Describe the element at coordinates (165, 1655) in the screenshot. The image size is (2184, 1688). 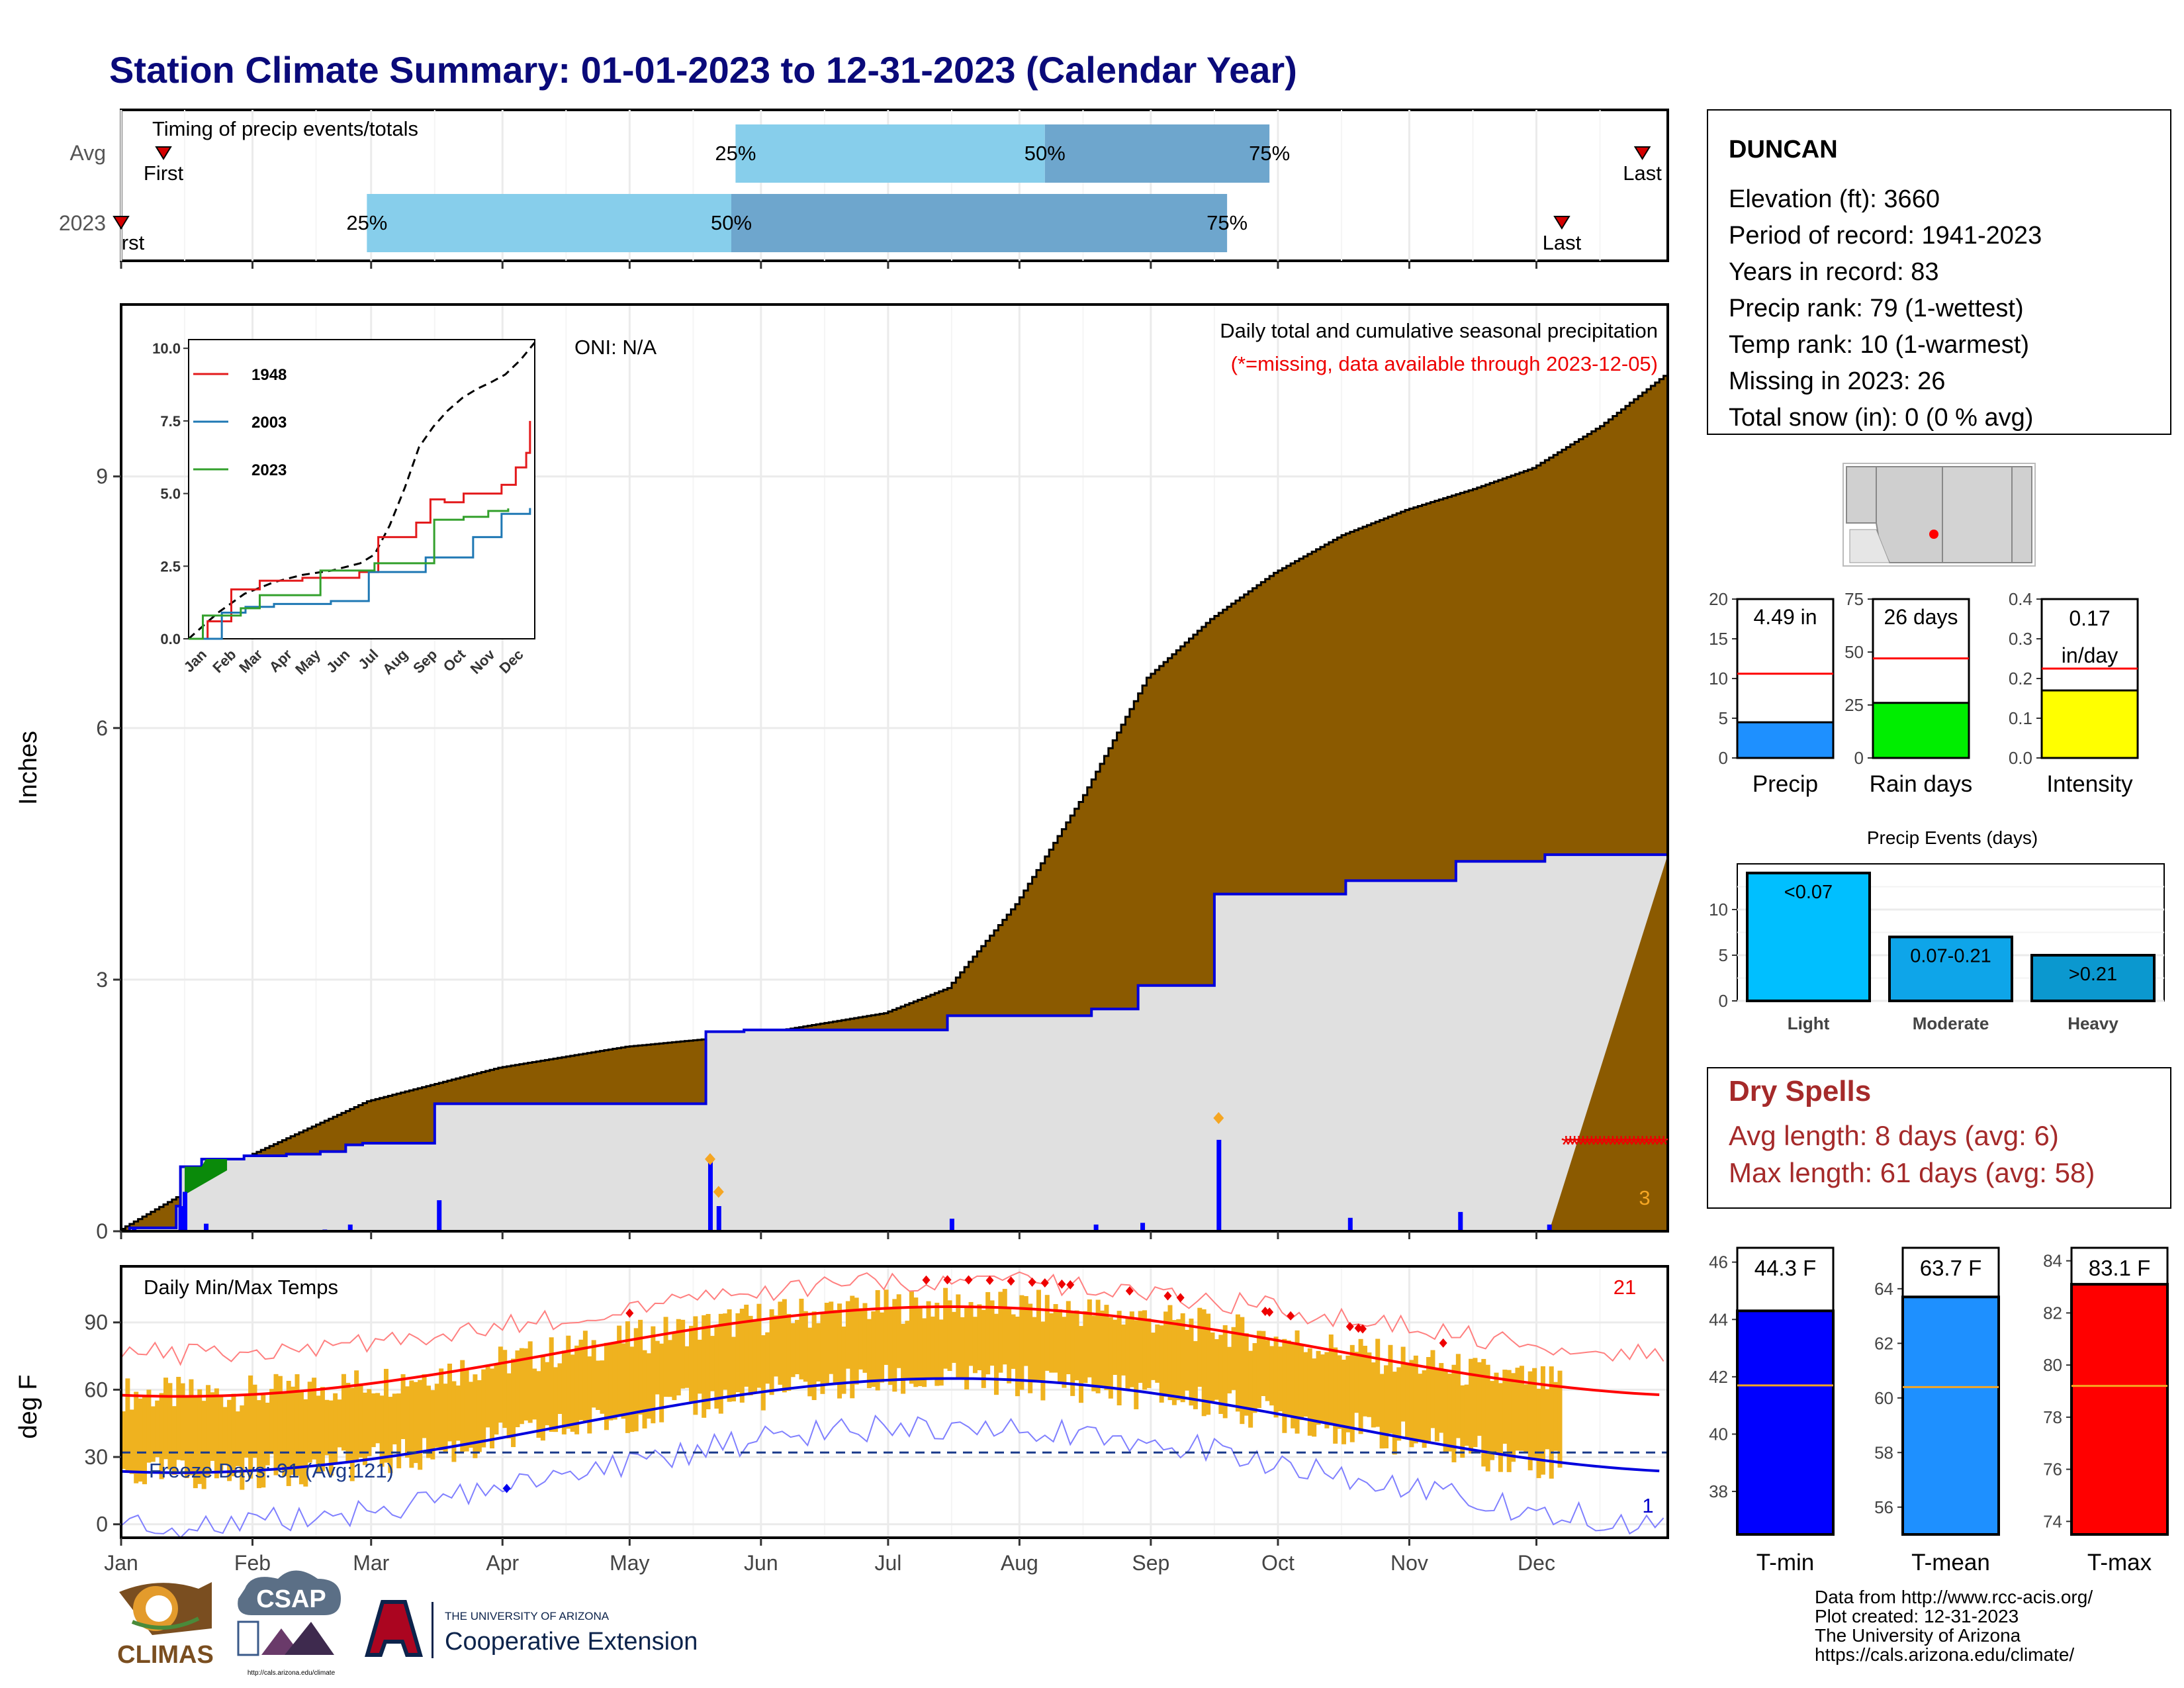
I see `climas-wordmark: CLIMAS` at that location.